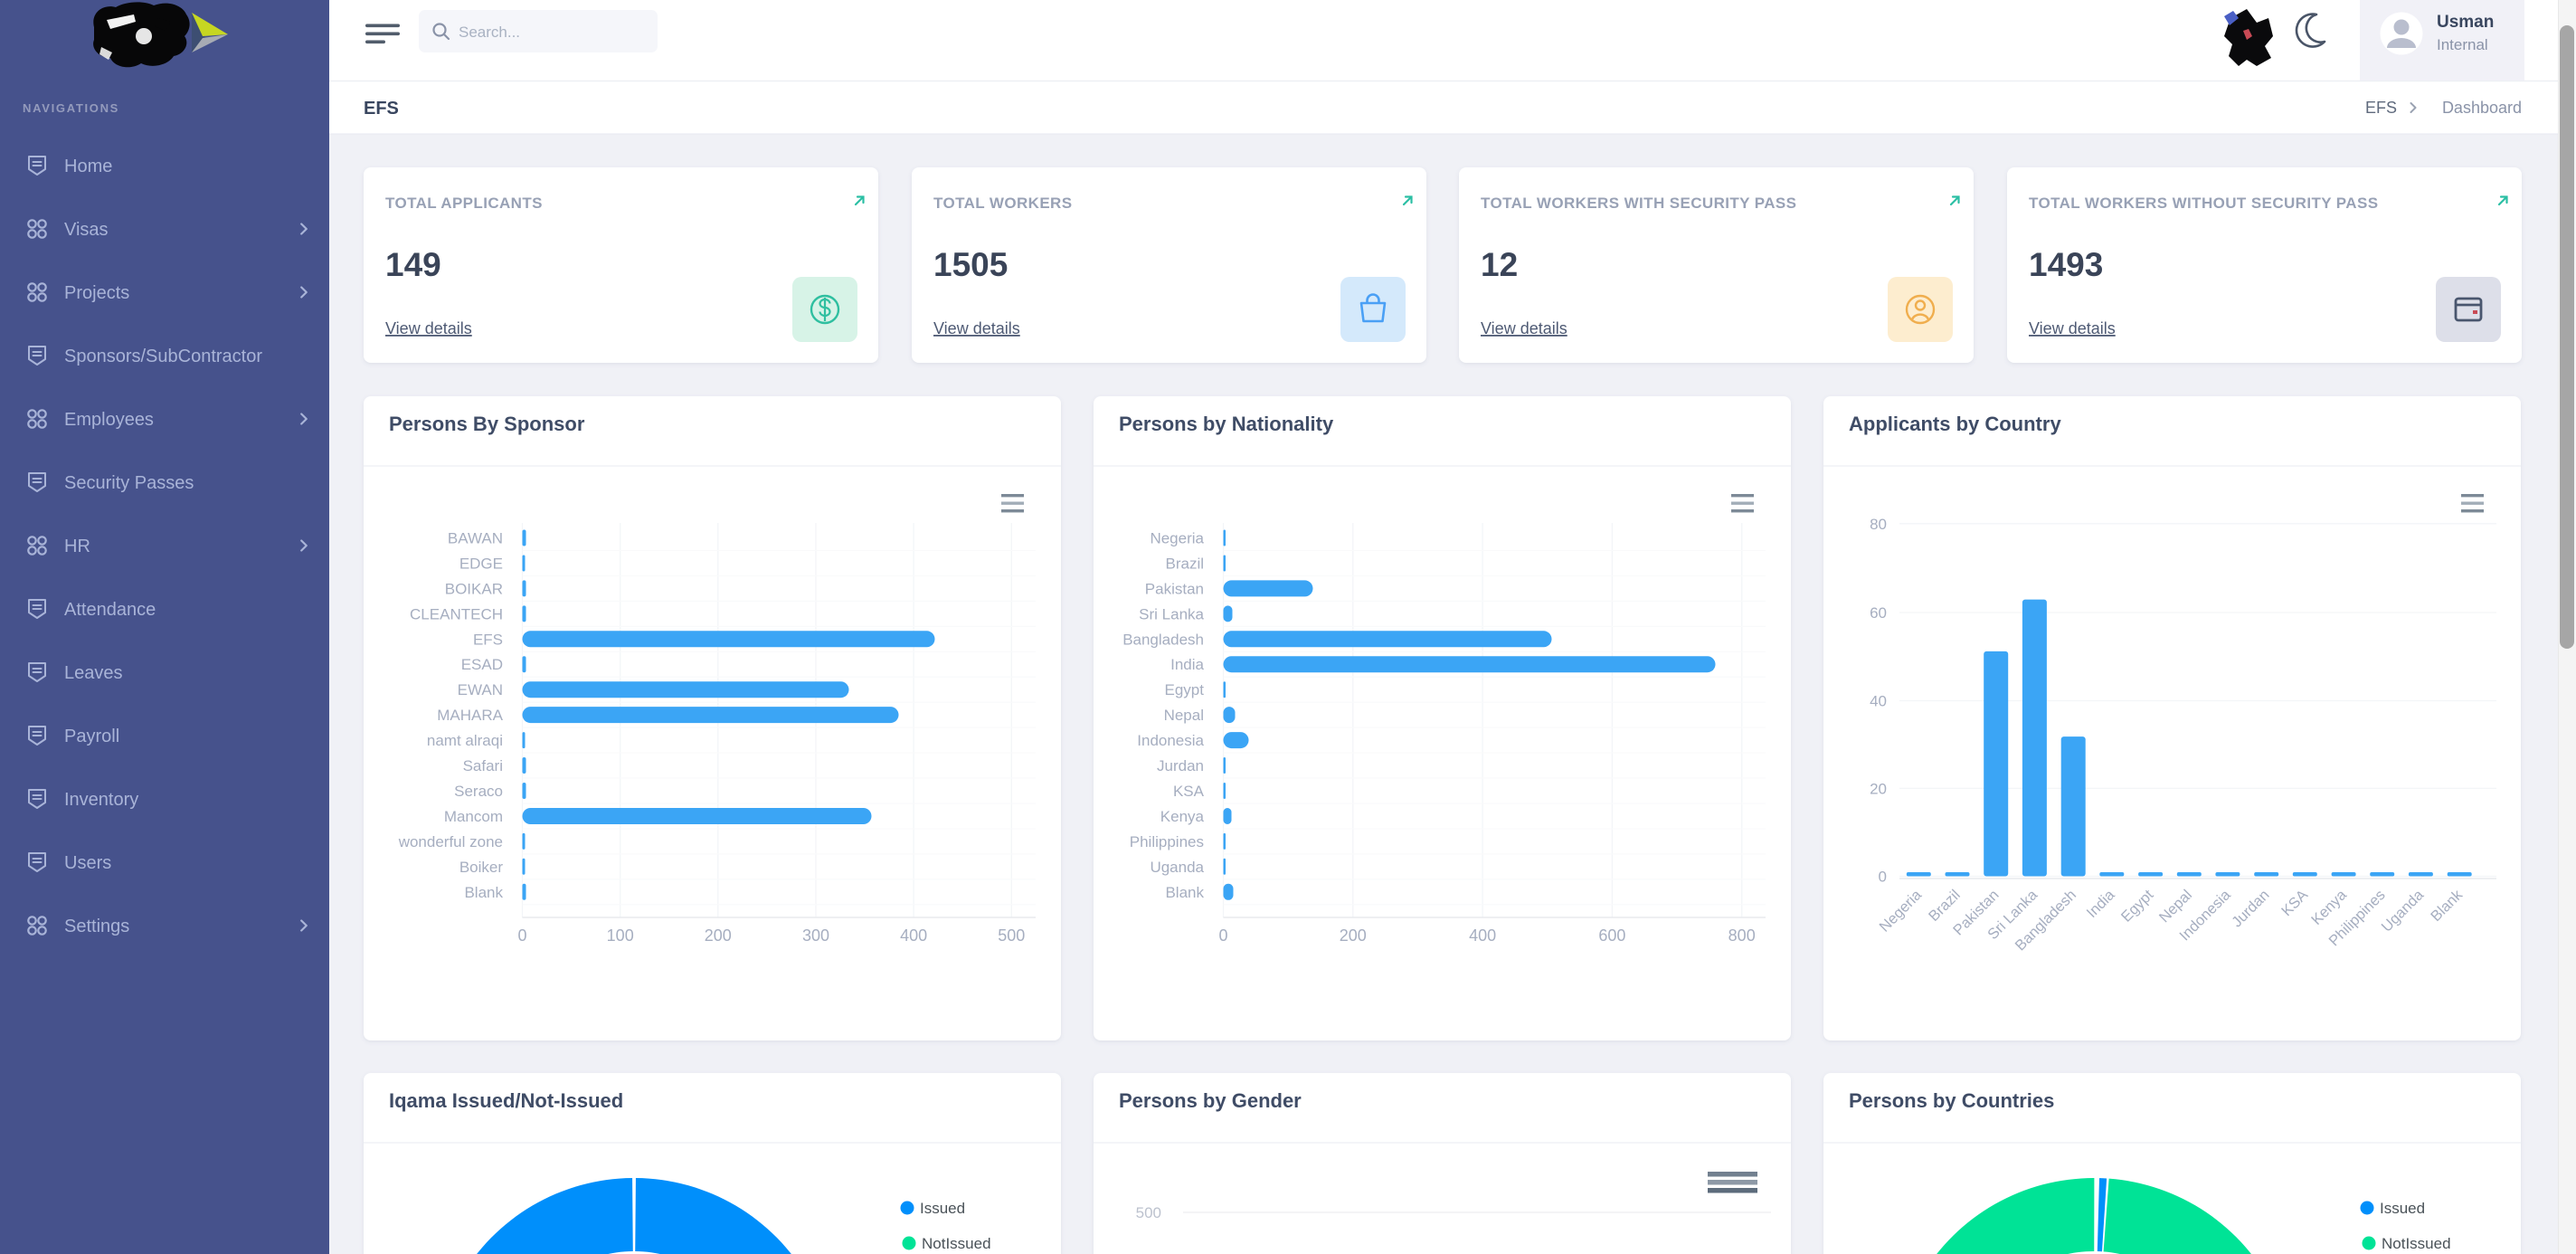 The height and width of the screenshot is (1254, 2576). Describe the element at coordinates (1167, 842) in the screenshot. I see `svg-text: Philippines` at that location.